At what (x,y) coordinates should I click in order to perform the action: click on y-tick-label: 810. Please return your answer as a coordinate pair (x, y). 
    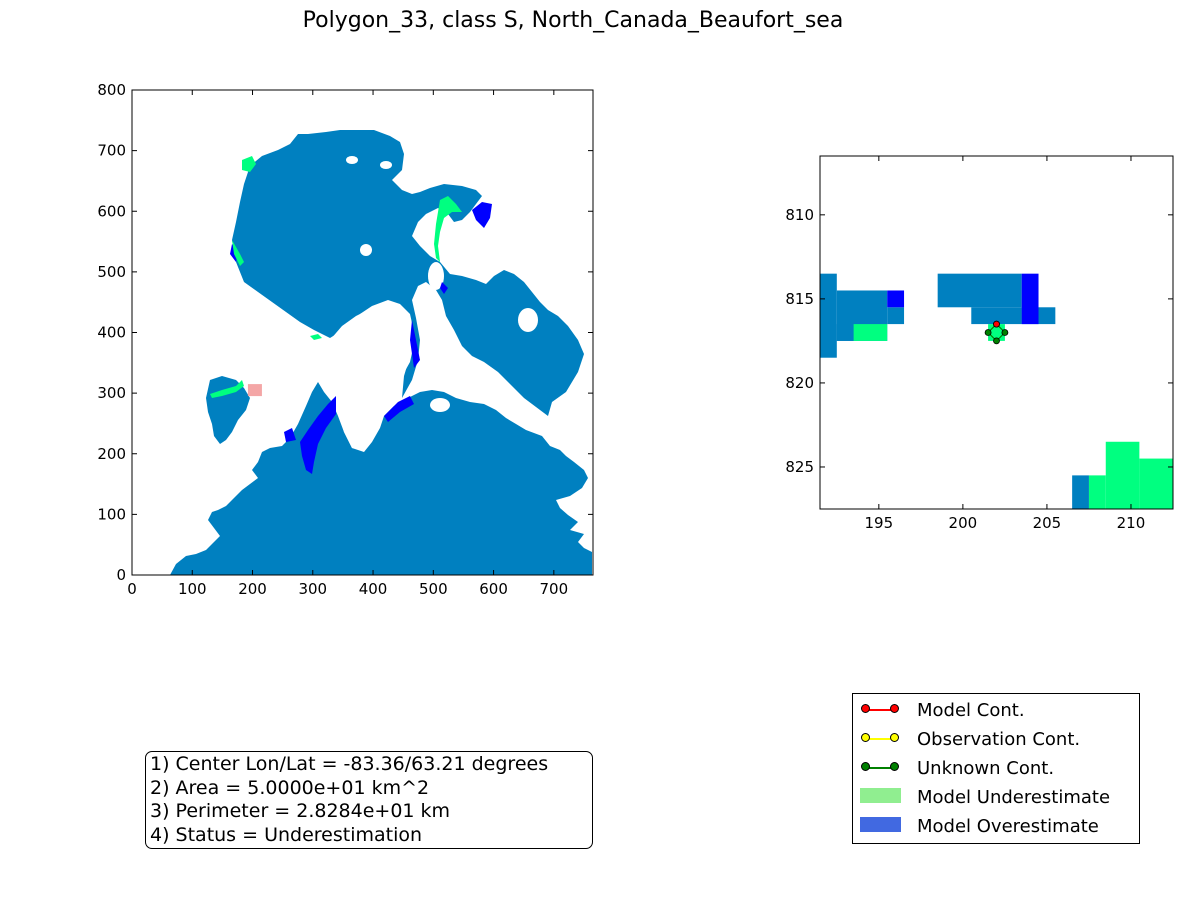
    Looking at the image, I should click on (799, 215).